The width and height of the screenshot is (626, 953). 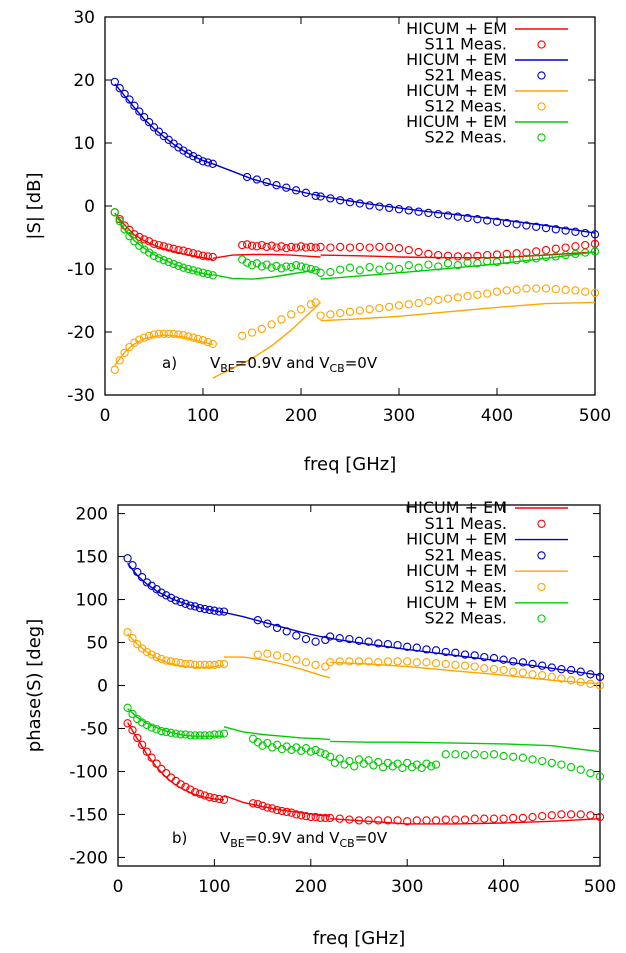 What do you see at coordinates (84, 81) in the screenshot?
I see `y-tick-label: 20` at bounding box center [84, 81].